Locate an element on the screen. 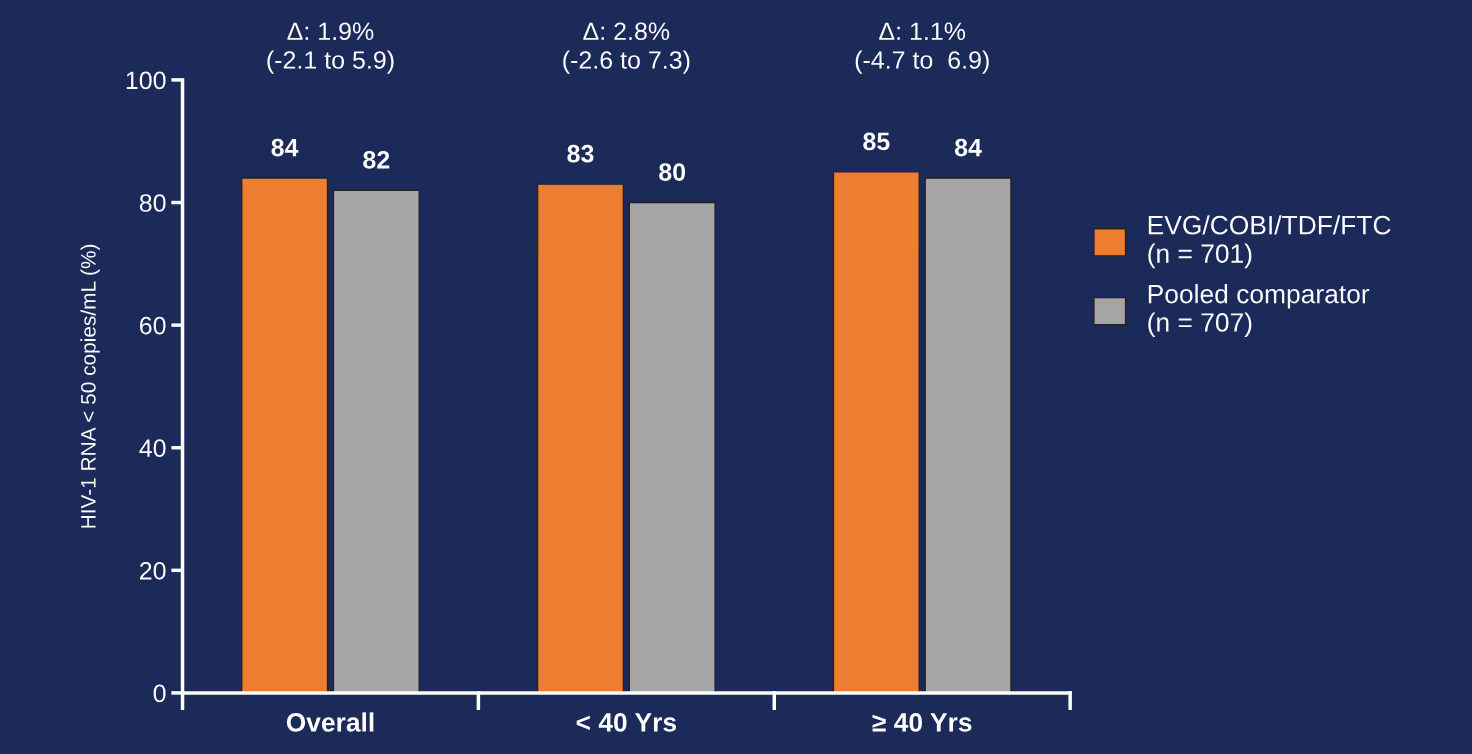 This screenshot has height=754, width=1472. data-label: 85 is located at coordinates (876, 141).